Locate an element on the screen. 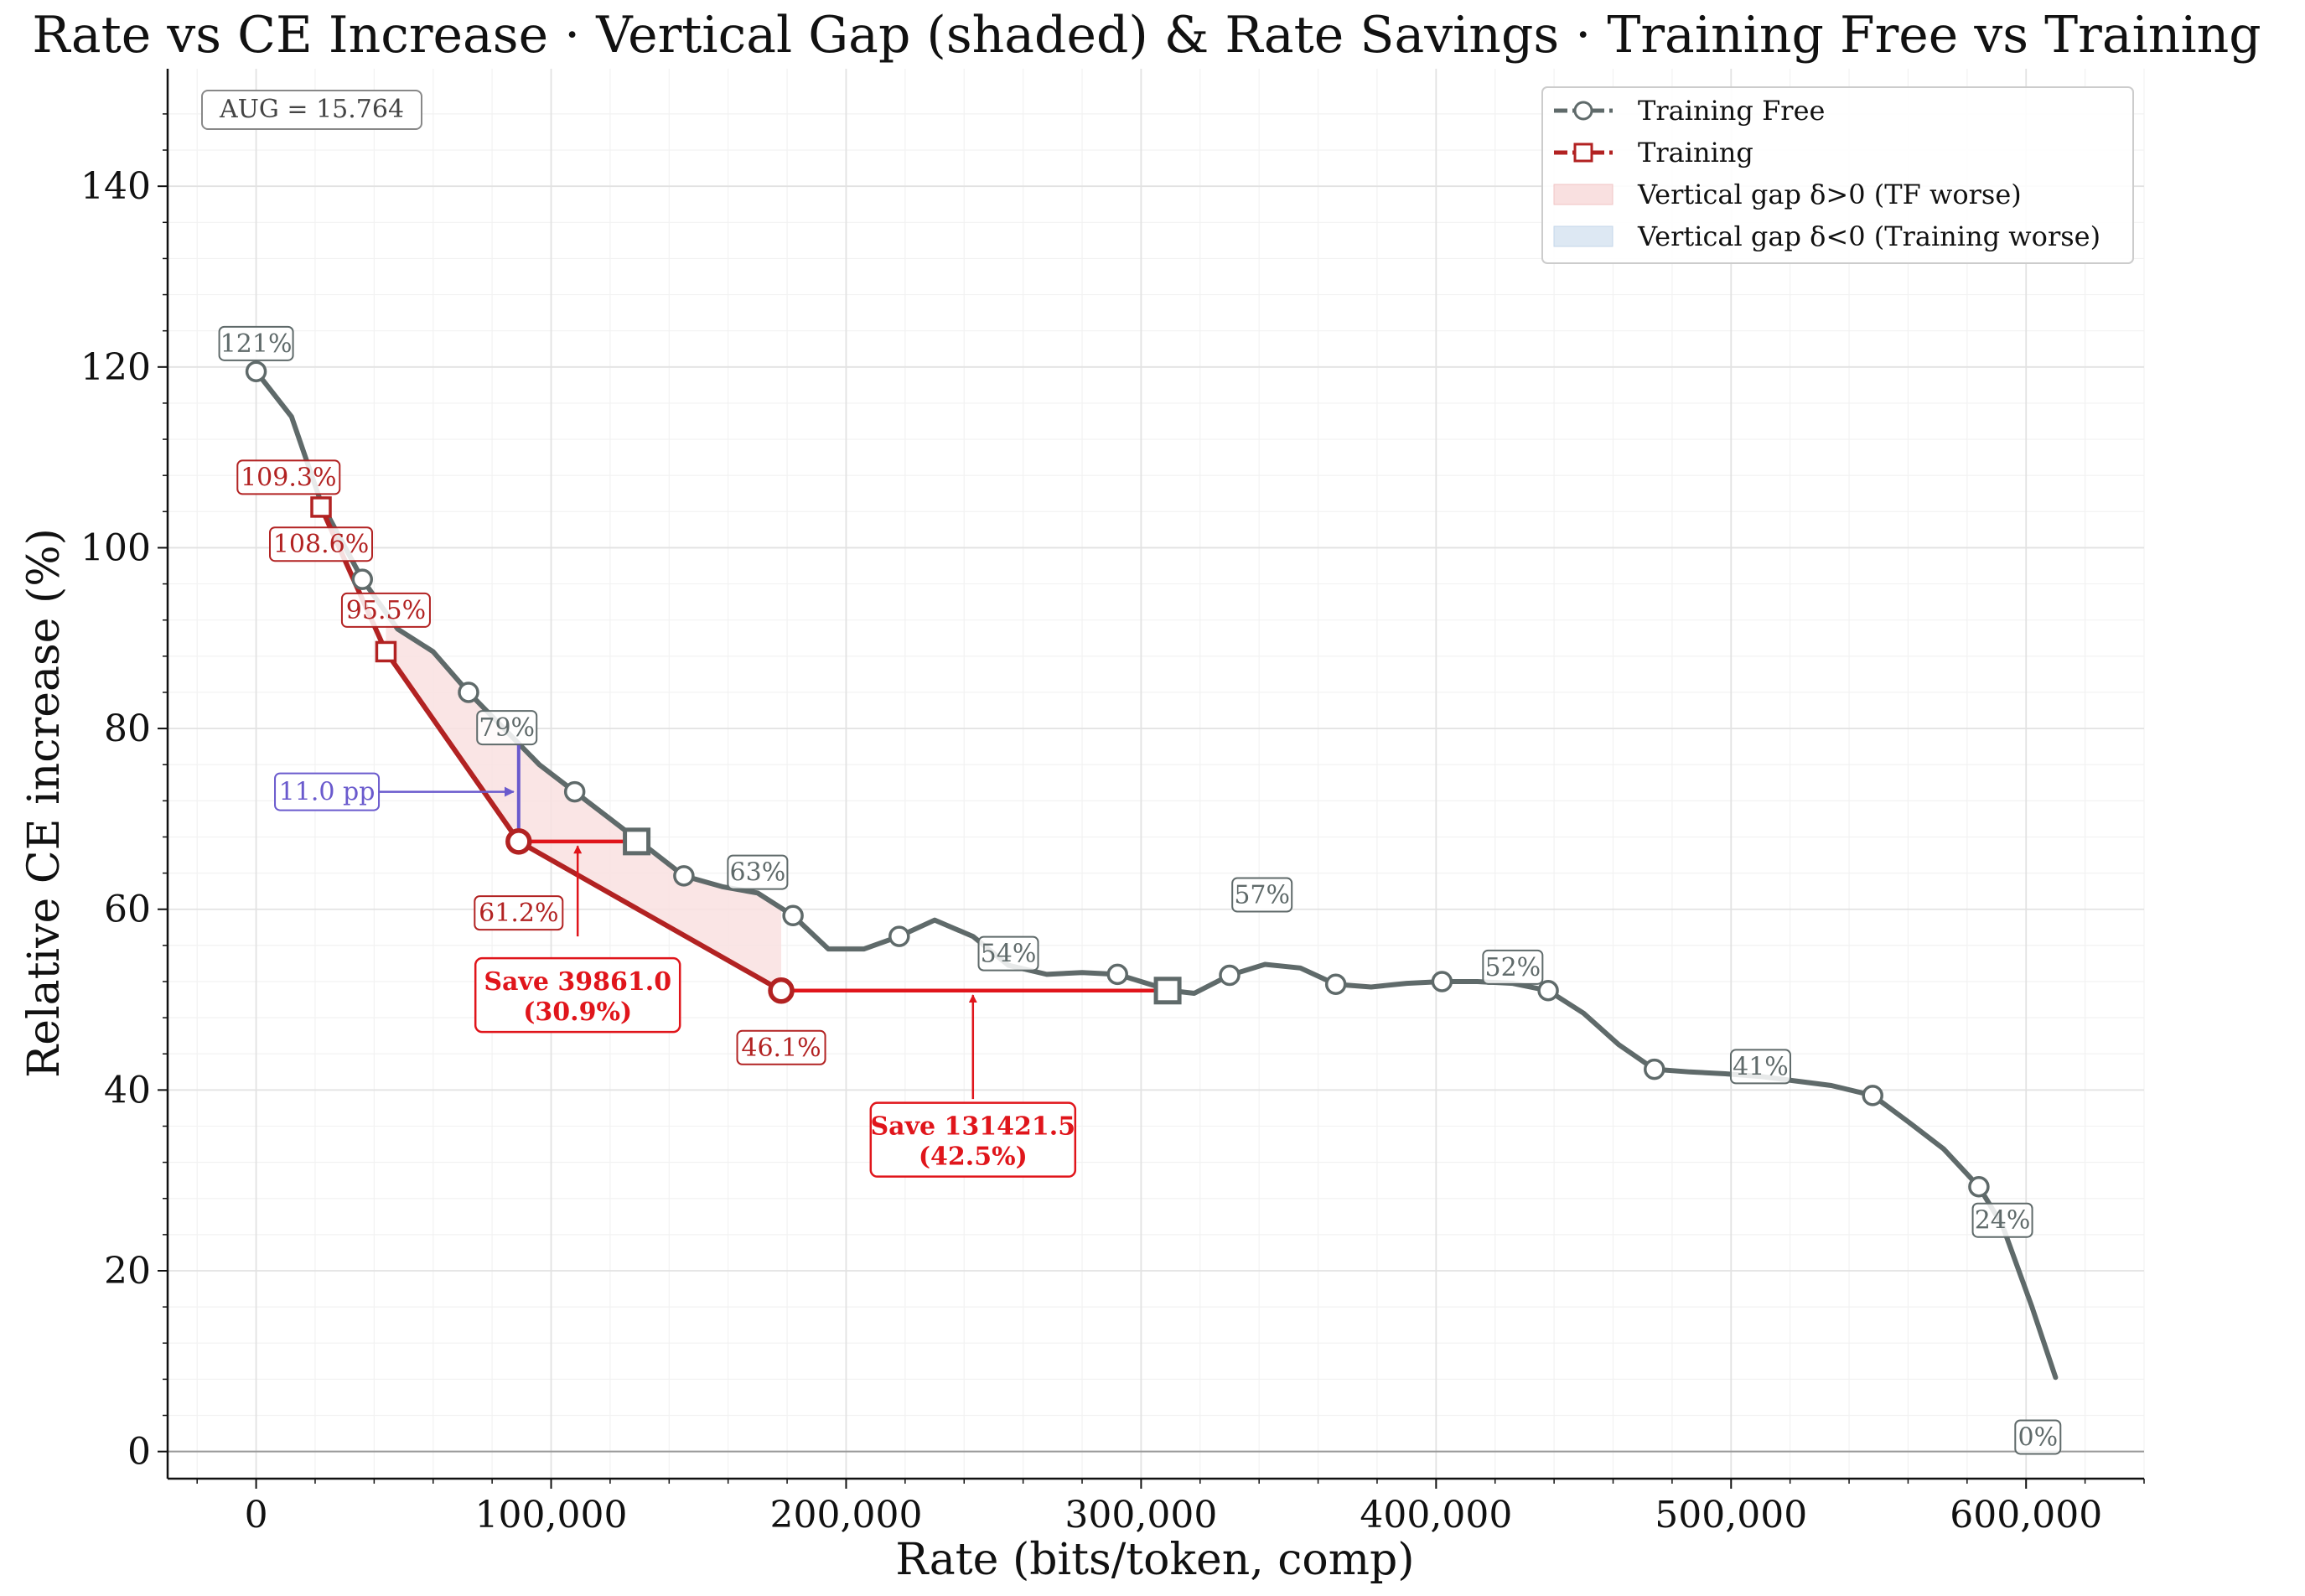  point-annotation-label: 41% is located at coordinates (1761, 1066).